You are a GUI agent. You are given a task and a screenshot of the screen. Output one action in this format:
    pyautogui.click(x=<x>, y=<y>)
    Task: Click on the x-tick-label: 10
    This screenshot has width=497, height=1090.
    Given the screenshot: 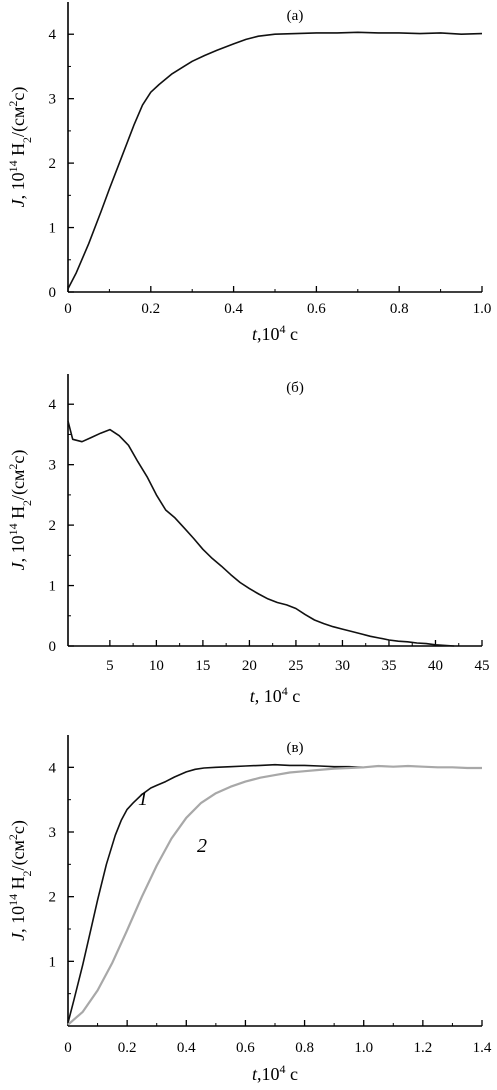 What is the action you would take?
    pyautogui.click(x=156, y=666)
    